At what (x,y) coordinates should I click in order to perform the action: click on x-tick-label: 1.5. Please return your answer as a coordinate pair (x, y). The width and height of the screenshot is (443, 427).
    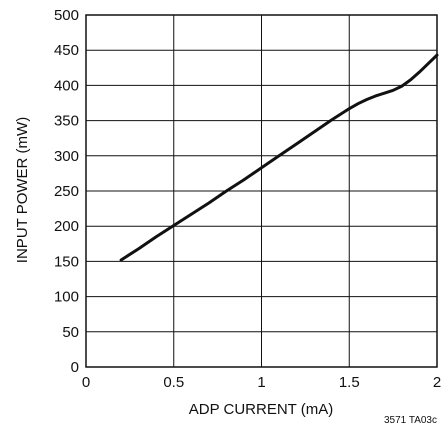
    Looking at the image, I should click on (349, 382).